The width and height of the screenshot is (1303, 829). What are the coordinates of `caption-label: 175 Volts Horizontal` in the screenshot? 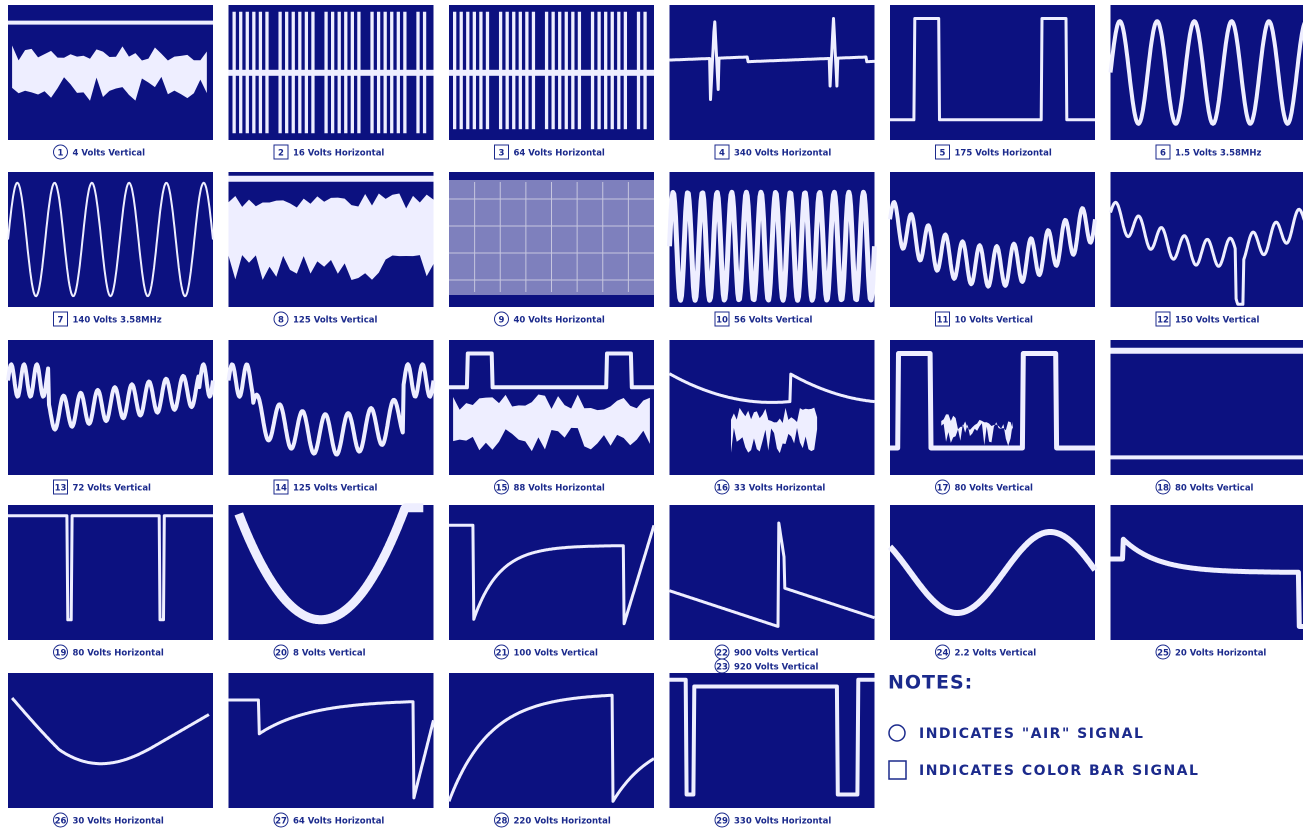 It's located at (1003, 154).